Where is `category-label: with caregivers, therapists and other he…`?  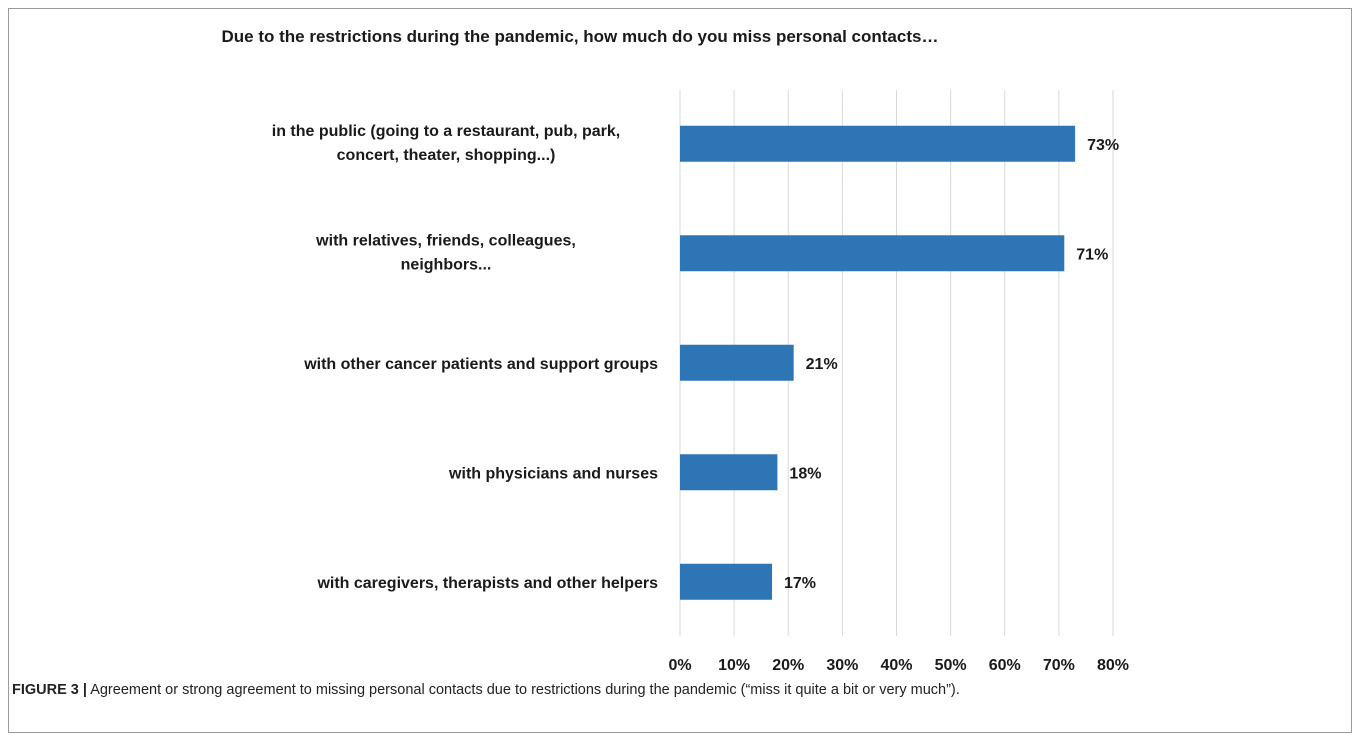
category-label: with caregivers, therapists and other he… is located at coordinates (487, 583).